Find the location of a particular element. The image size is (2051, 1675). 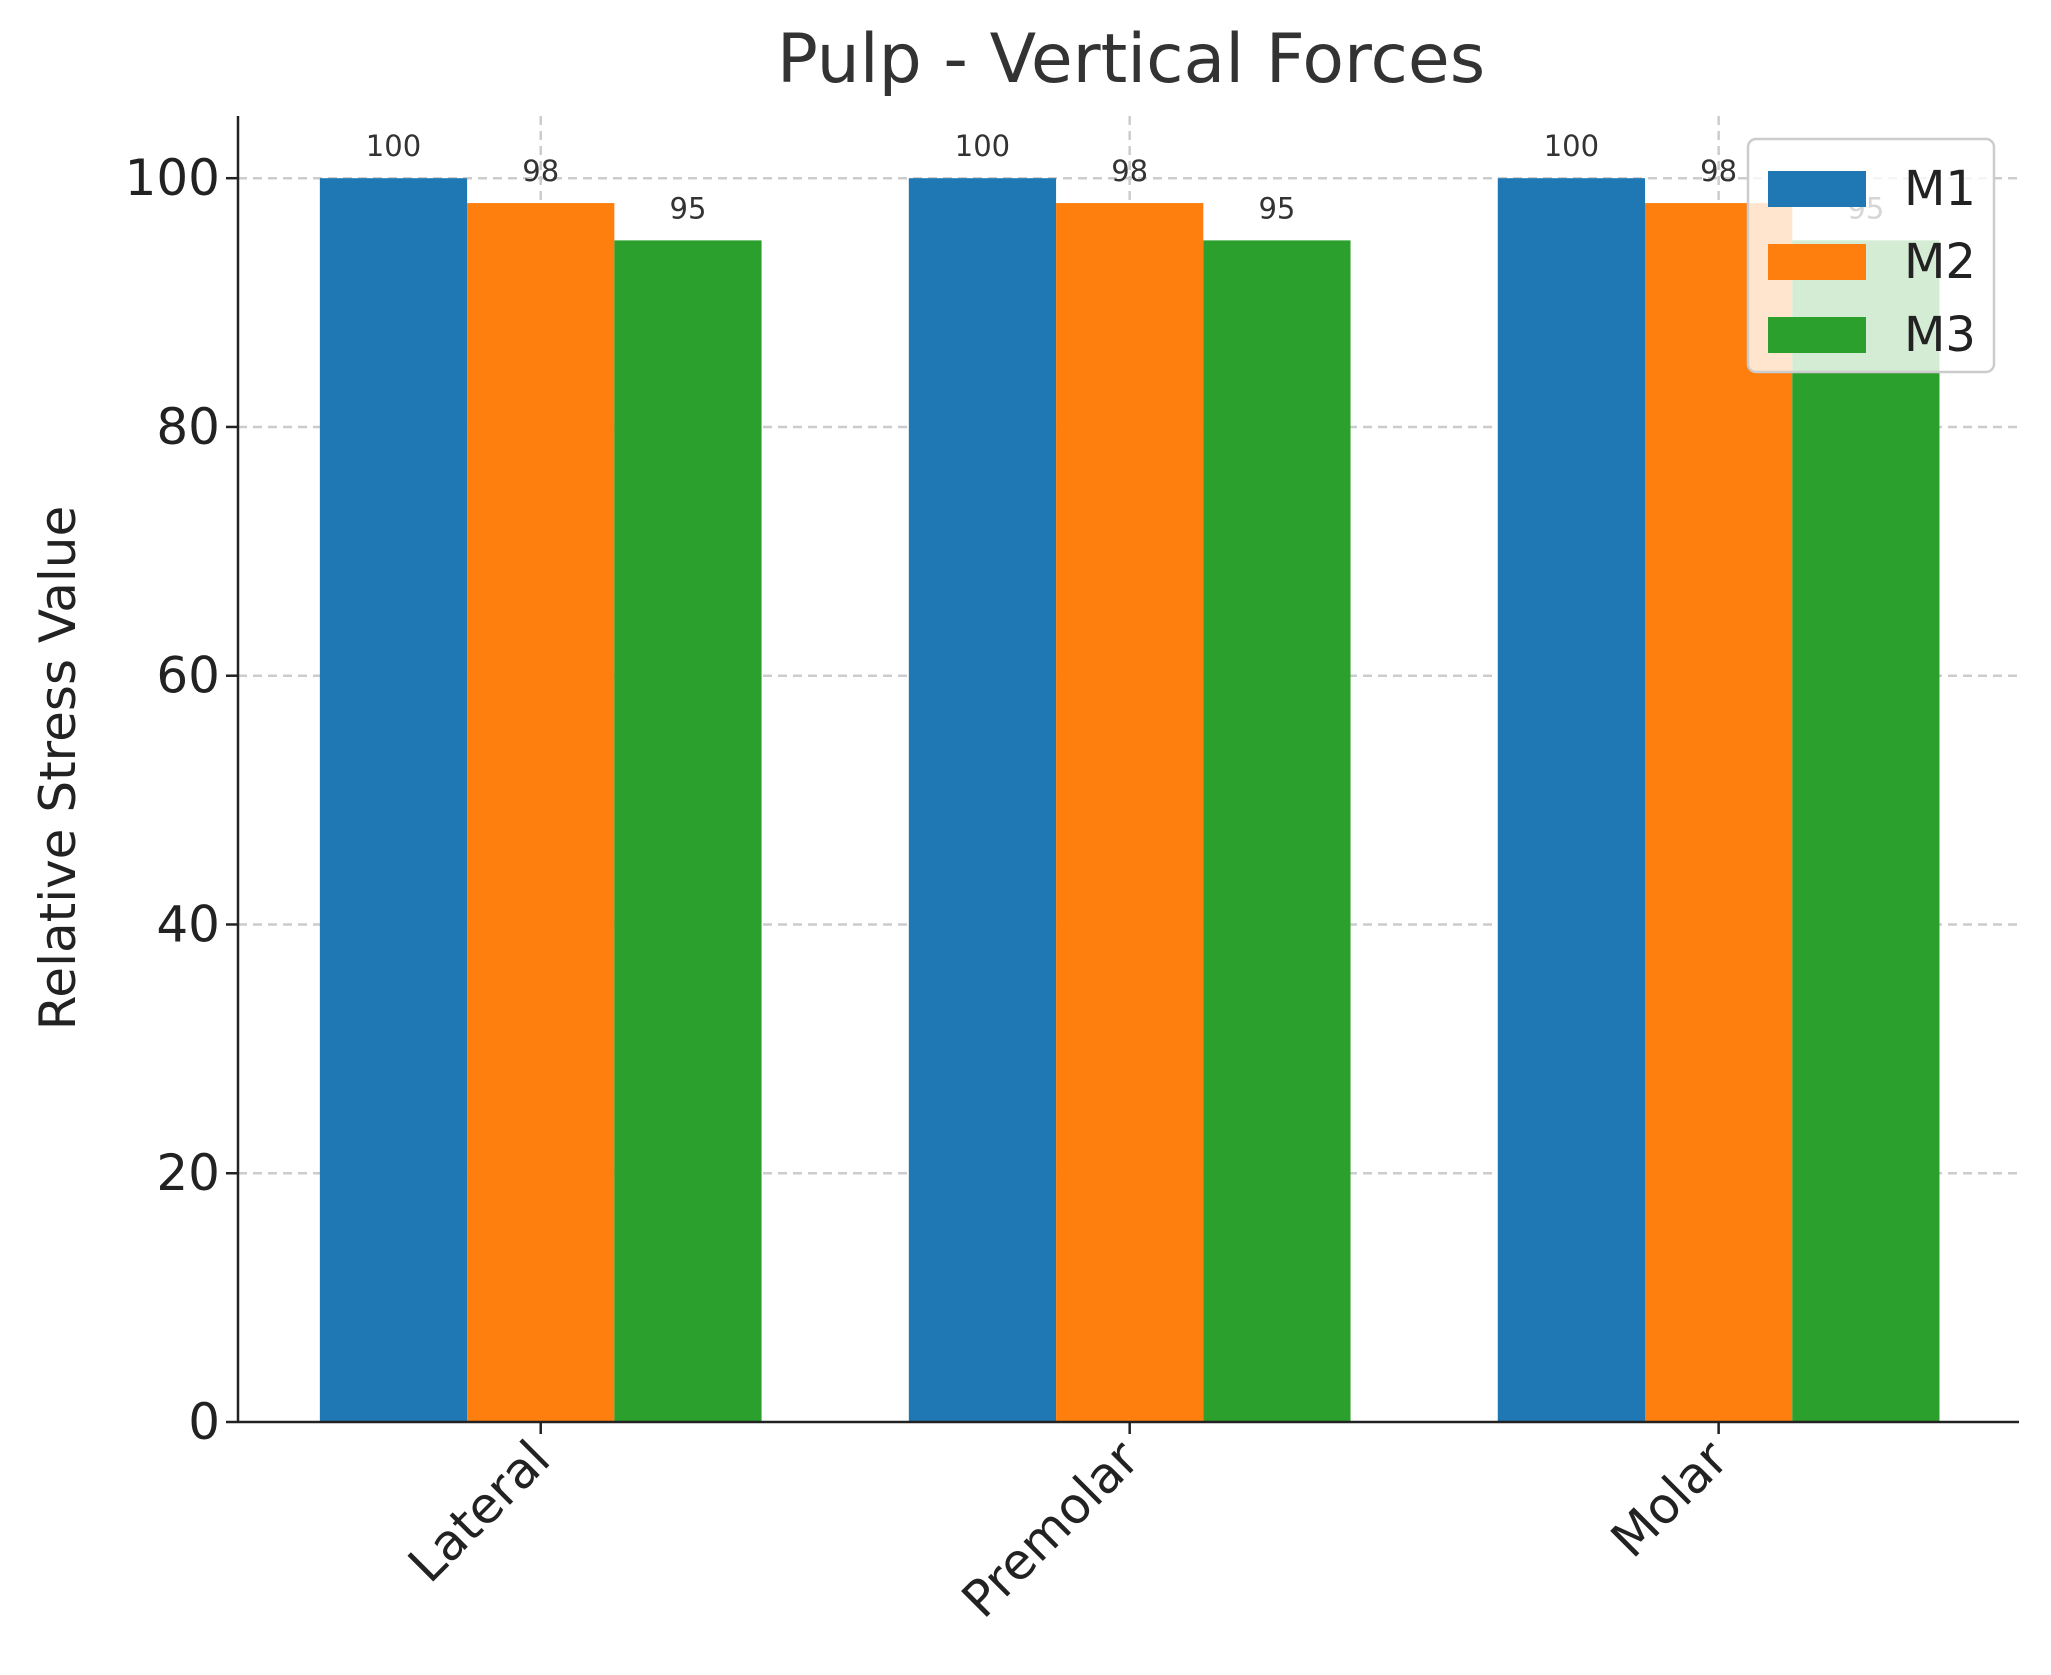

legend-label-m3: M3 is located at coordinates (1940, 335).